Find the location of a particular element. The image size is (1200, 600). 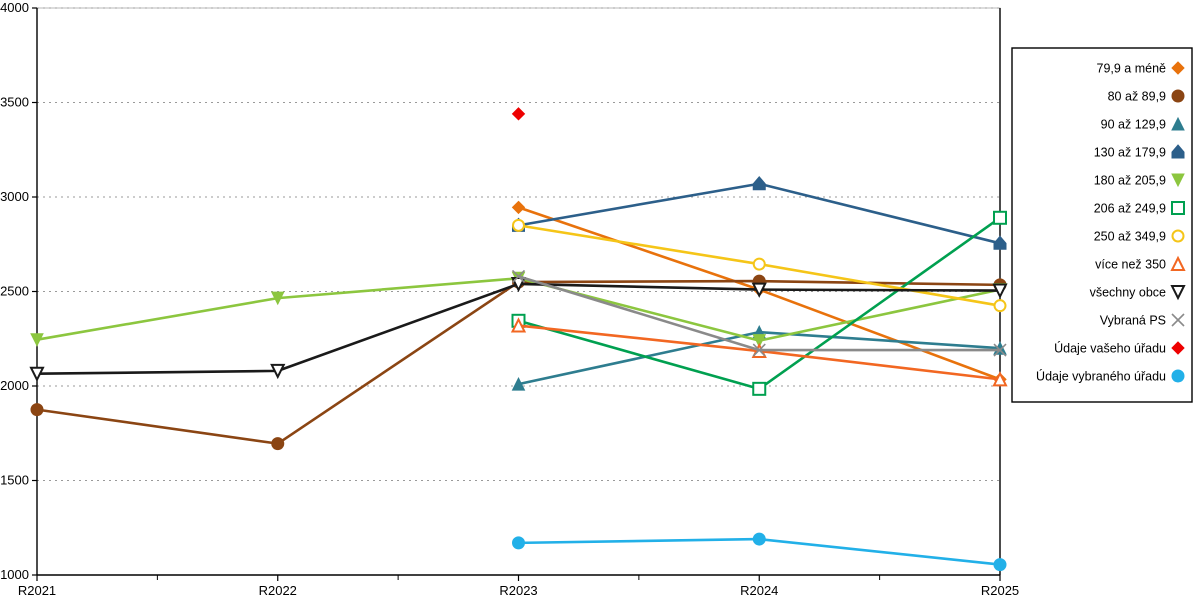

legend-item-label: 250 až 349,9 is located at coordinates (1130, 237).